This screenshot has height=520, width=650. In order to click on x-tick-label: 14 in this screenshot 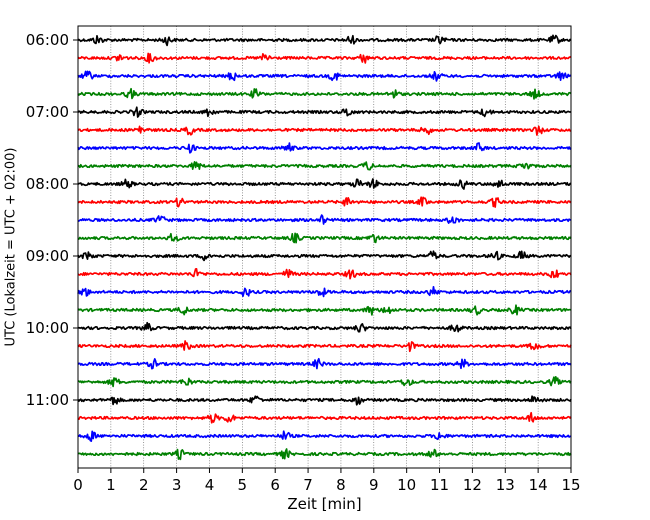, I will do `click(538, 485)`.